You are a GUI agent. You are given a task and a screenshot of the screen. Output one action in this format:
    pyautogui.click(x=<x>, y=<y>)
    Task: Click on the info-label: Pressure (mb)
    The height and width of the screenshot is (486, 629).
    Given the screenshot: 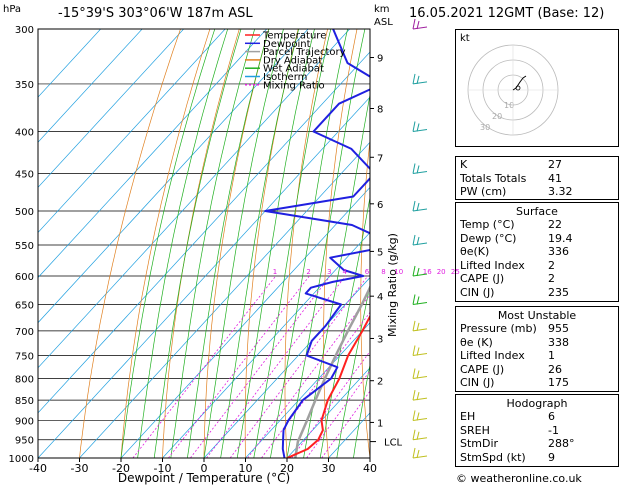 What is the action you would take?
    pyautogui.click(x=498, y=328)
    